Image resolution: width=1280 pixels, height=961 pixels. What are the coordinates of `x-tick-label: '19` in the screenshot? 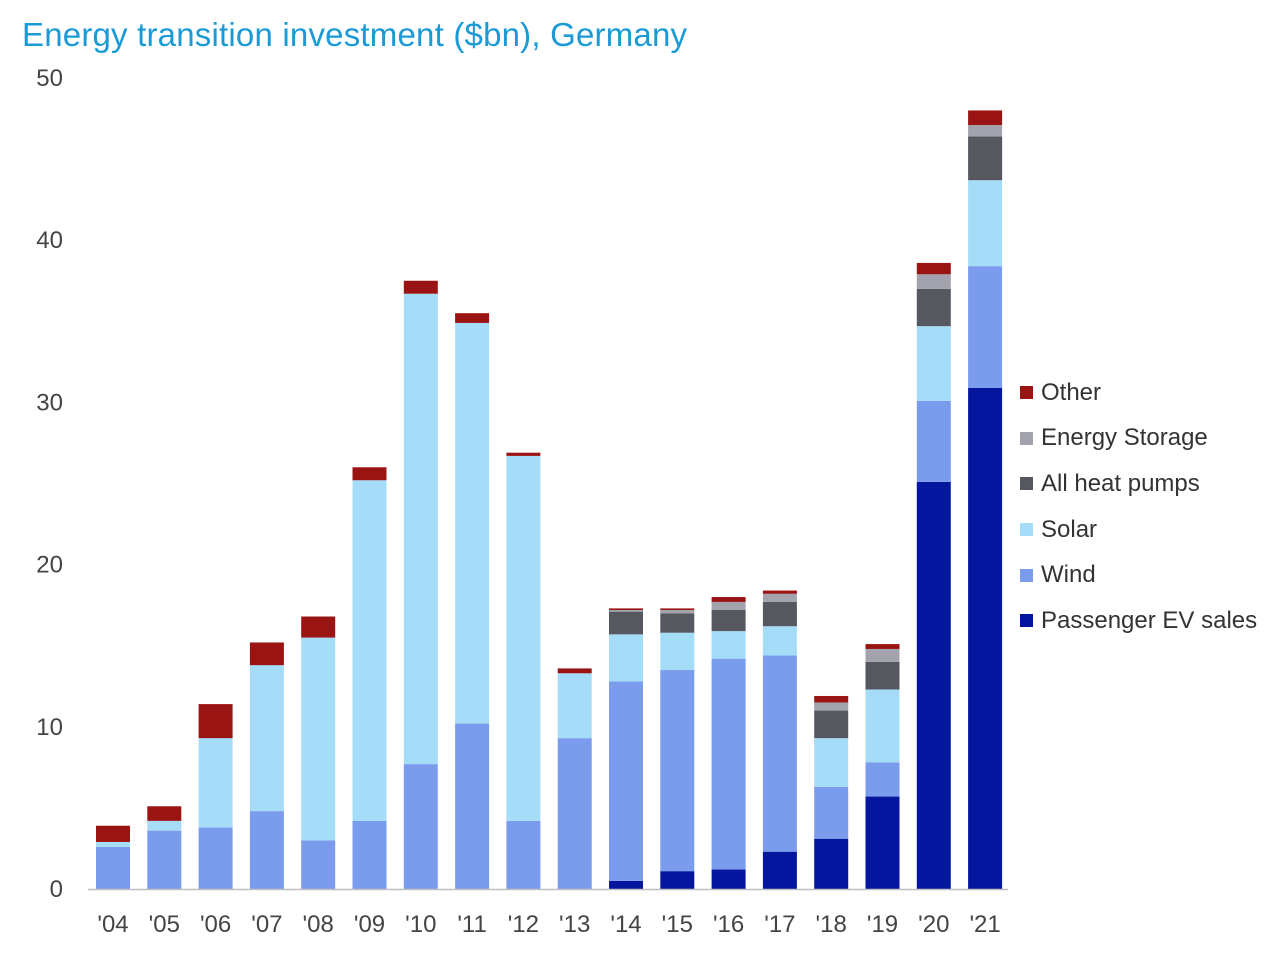 It's located at (882, 924).